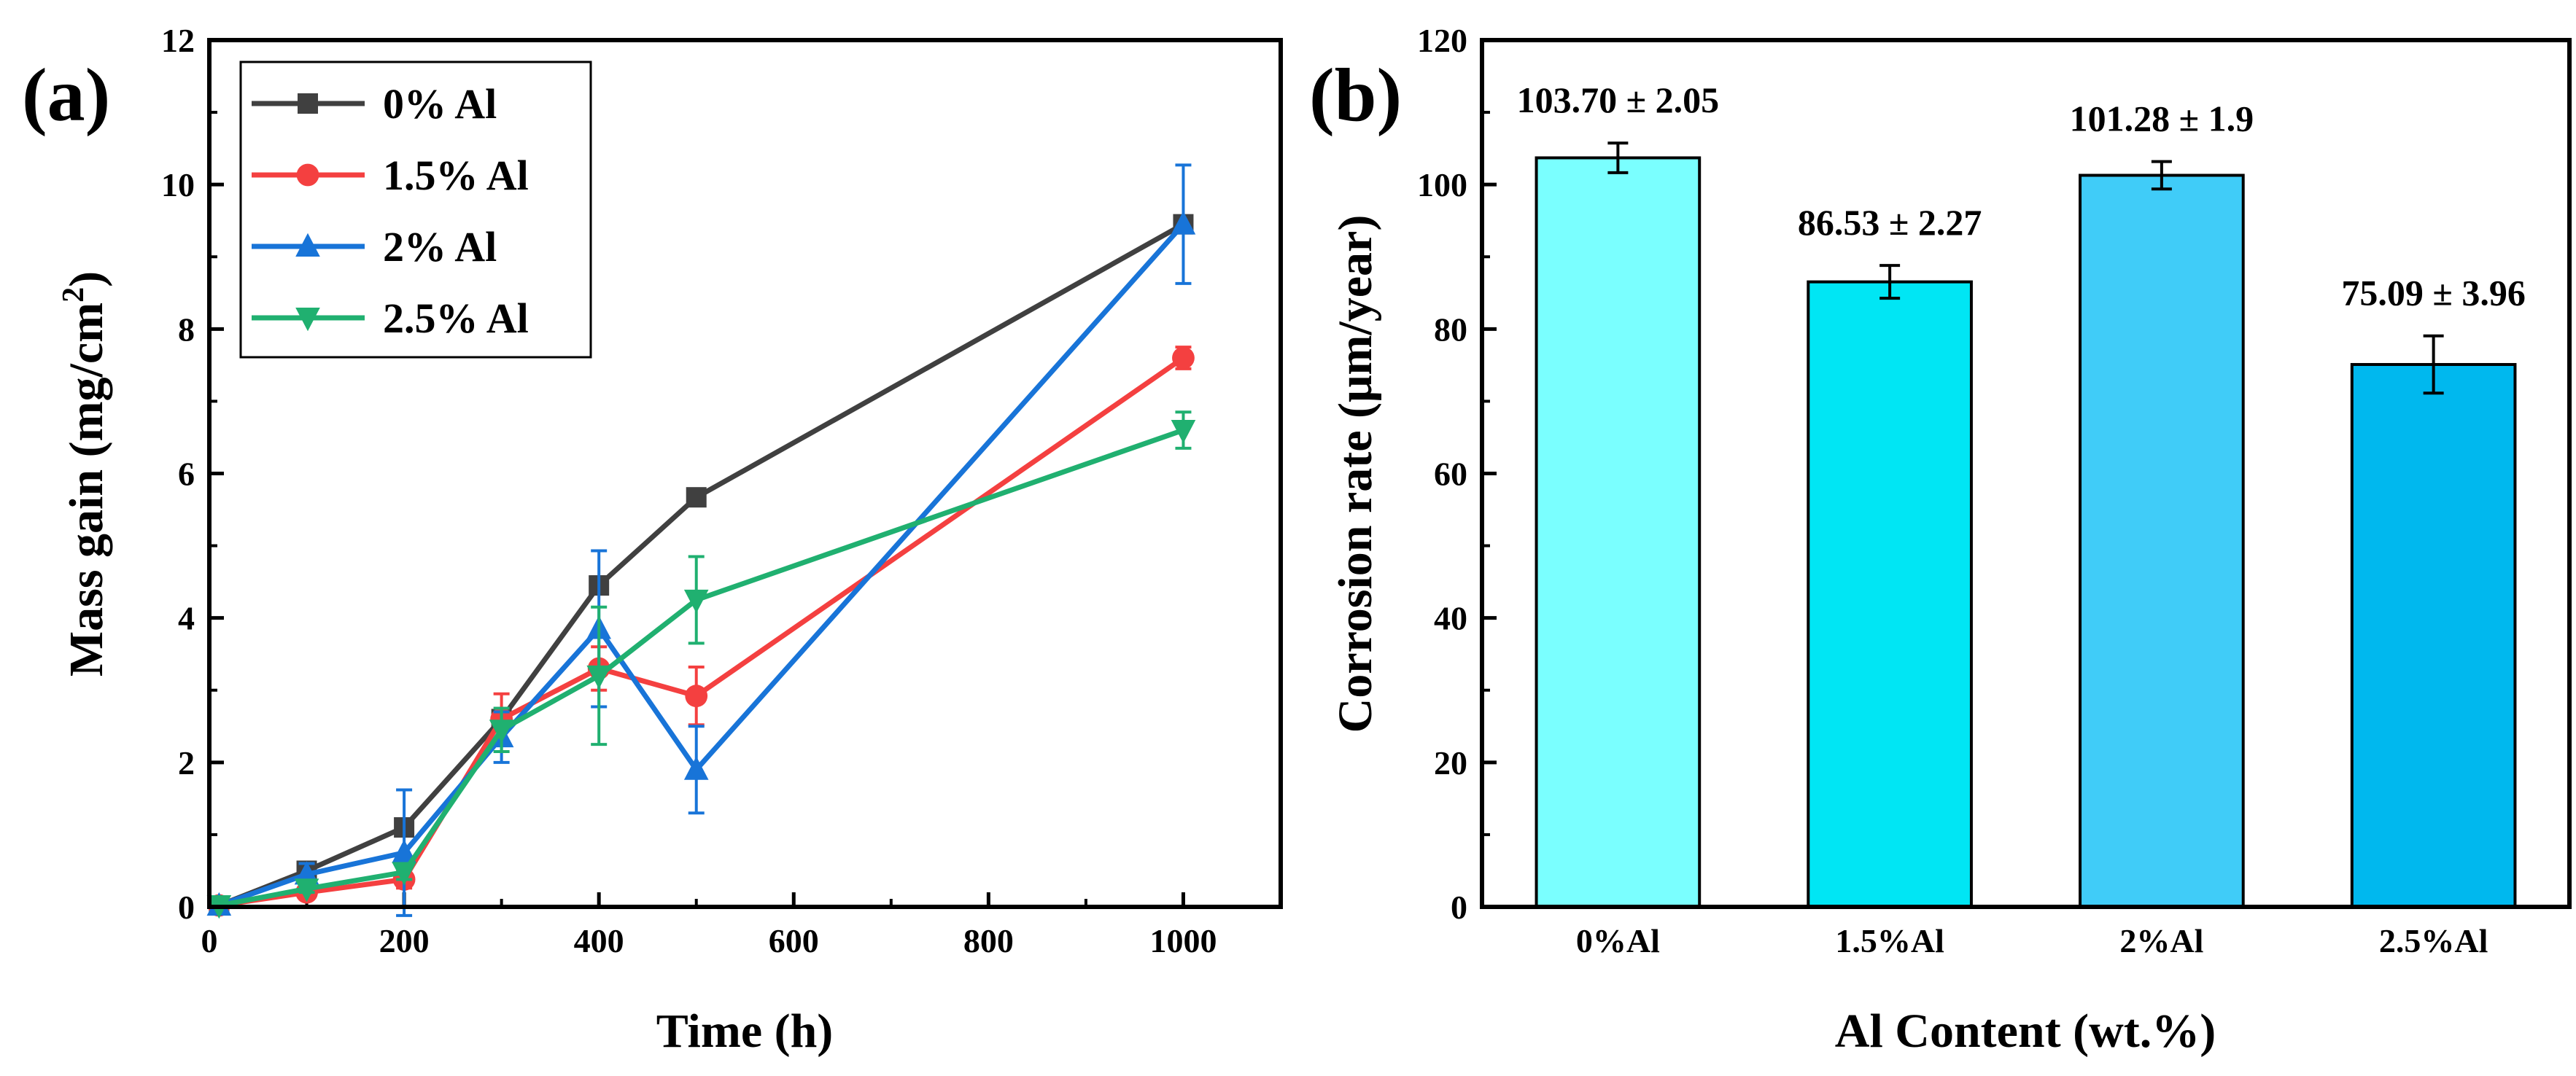  What do you see at coordinates (794, 940) in the screenshot?
I see `x-tick-label: 600` at bounding box center [794, 940].